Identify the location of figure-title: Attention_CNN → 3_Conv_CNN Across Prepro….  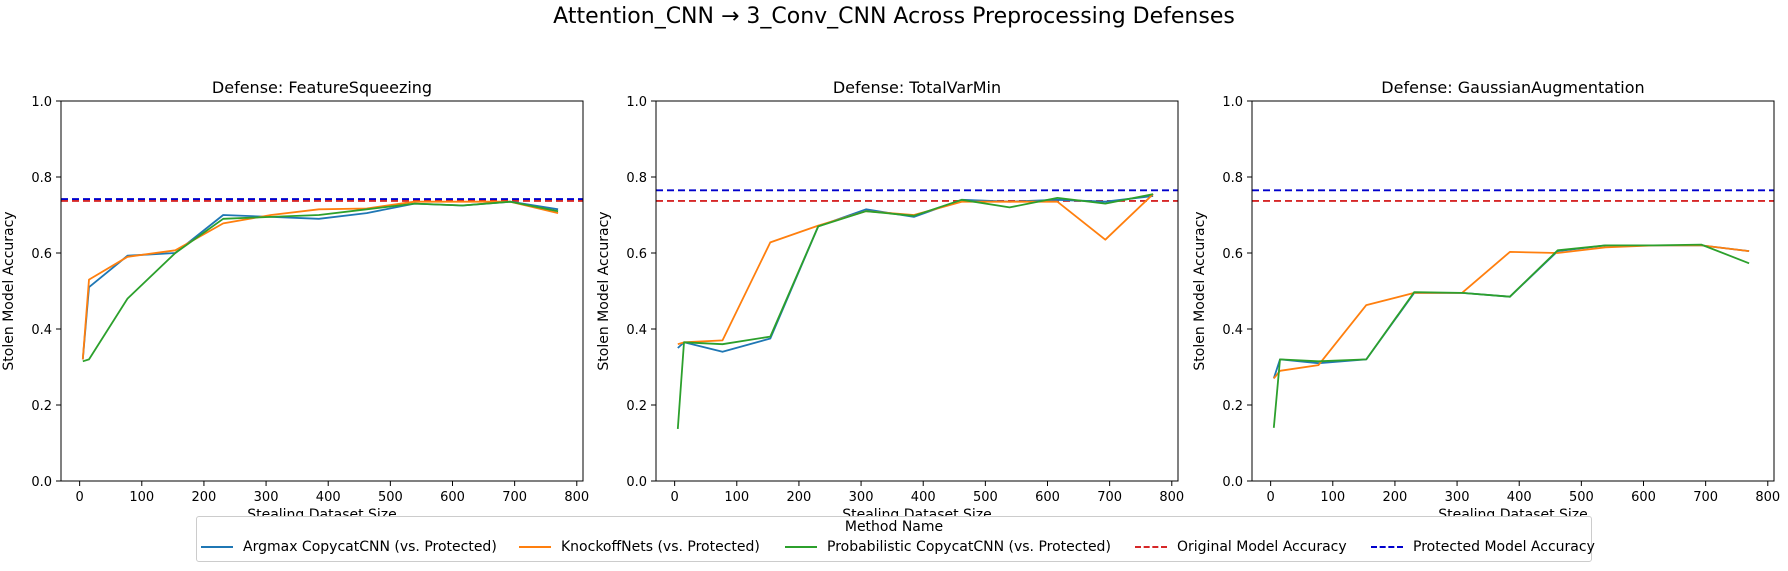
(894, 16).